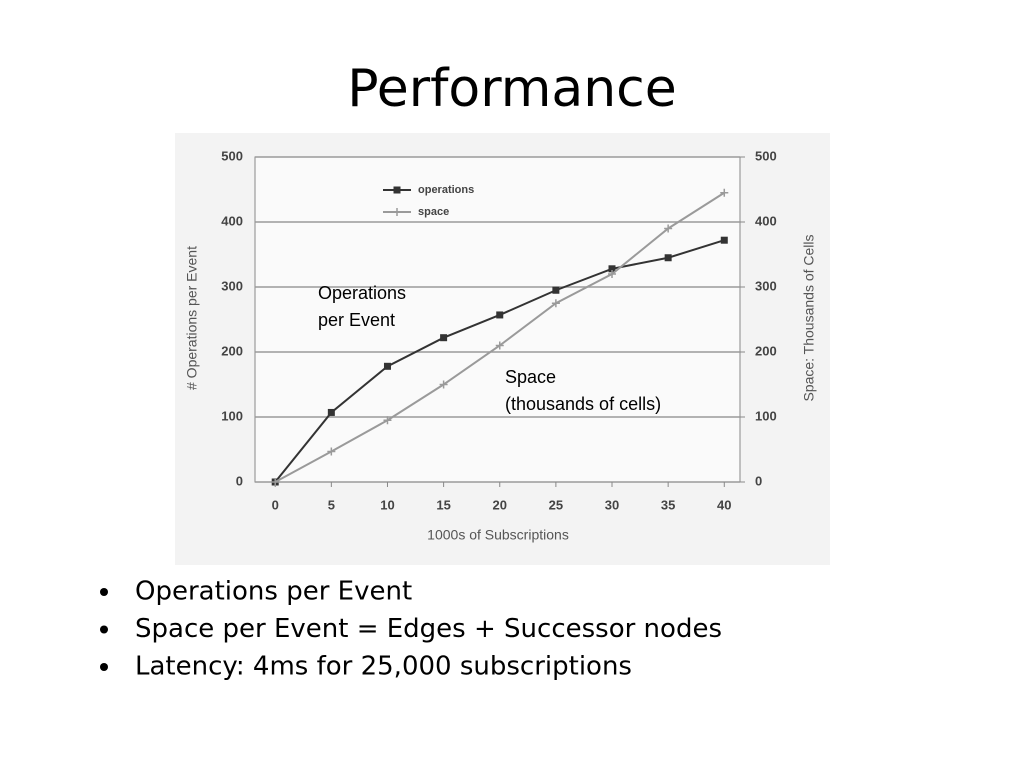 Image resolution: width=1024 pixels, height=768 pixels. I want to click on x-tick-label: 5, so click(331, 504).